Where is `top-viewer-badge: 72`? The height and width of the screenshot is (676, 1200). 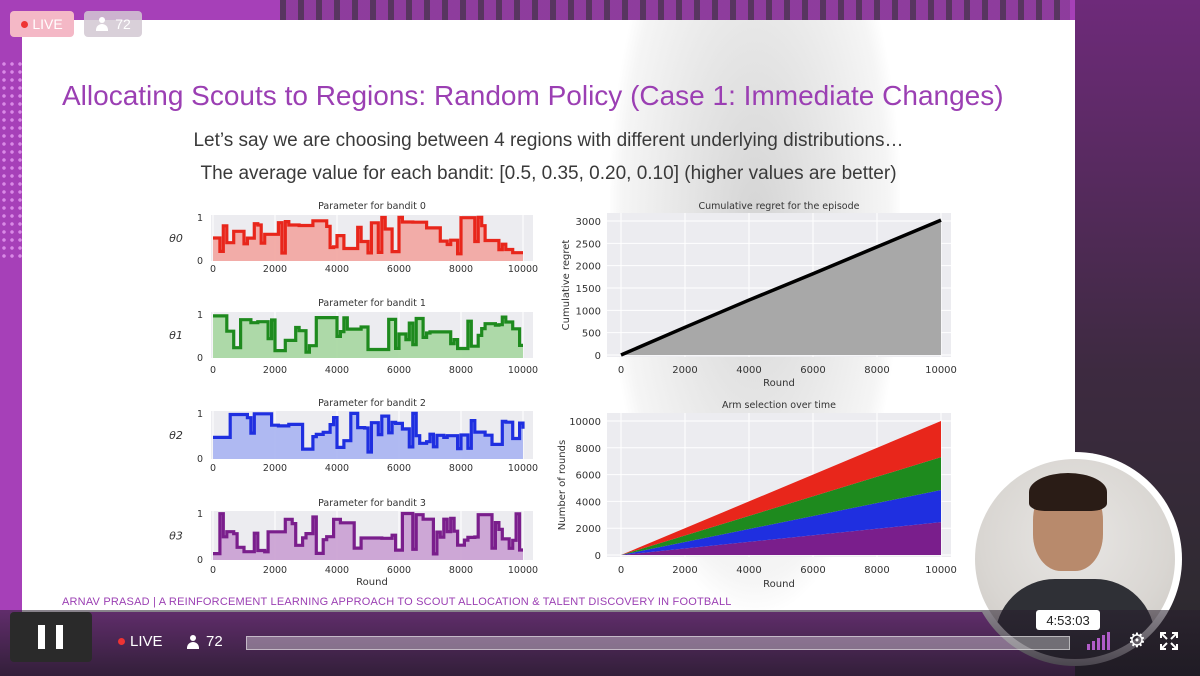 top-viewer-badge: 72 is located at coordinates (113, 24).